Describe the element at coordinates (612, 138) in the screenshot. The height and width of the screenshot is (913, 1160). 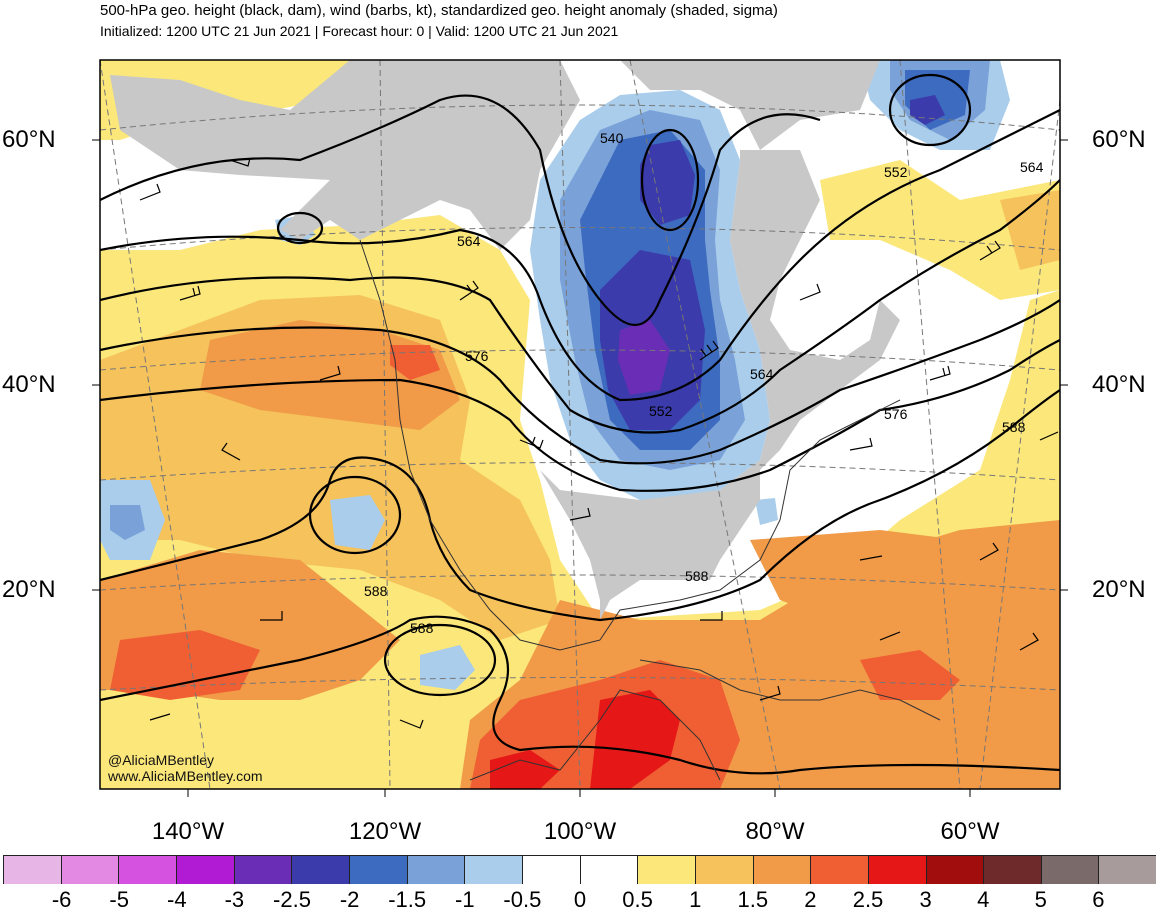
I see `contour-label: 540` at that location.